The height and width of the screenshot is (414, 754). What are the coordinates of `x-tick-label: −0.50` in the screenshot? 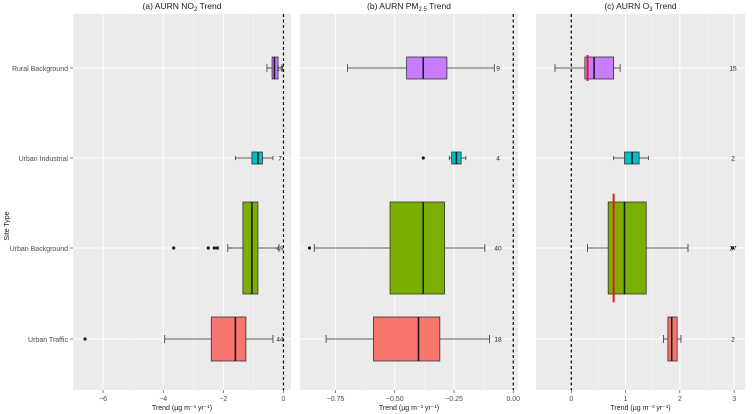 It's located at (395, 399).